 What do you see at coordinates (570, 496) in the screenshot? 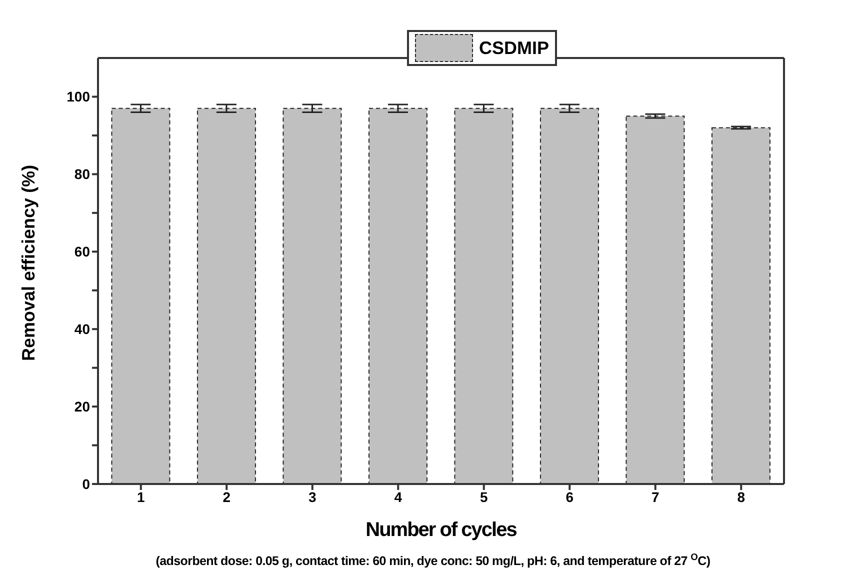
I see `x-tick-label: 6` at bounding box center [570, 496].